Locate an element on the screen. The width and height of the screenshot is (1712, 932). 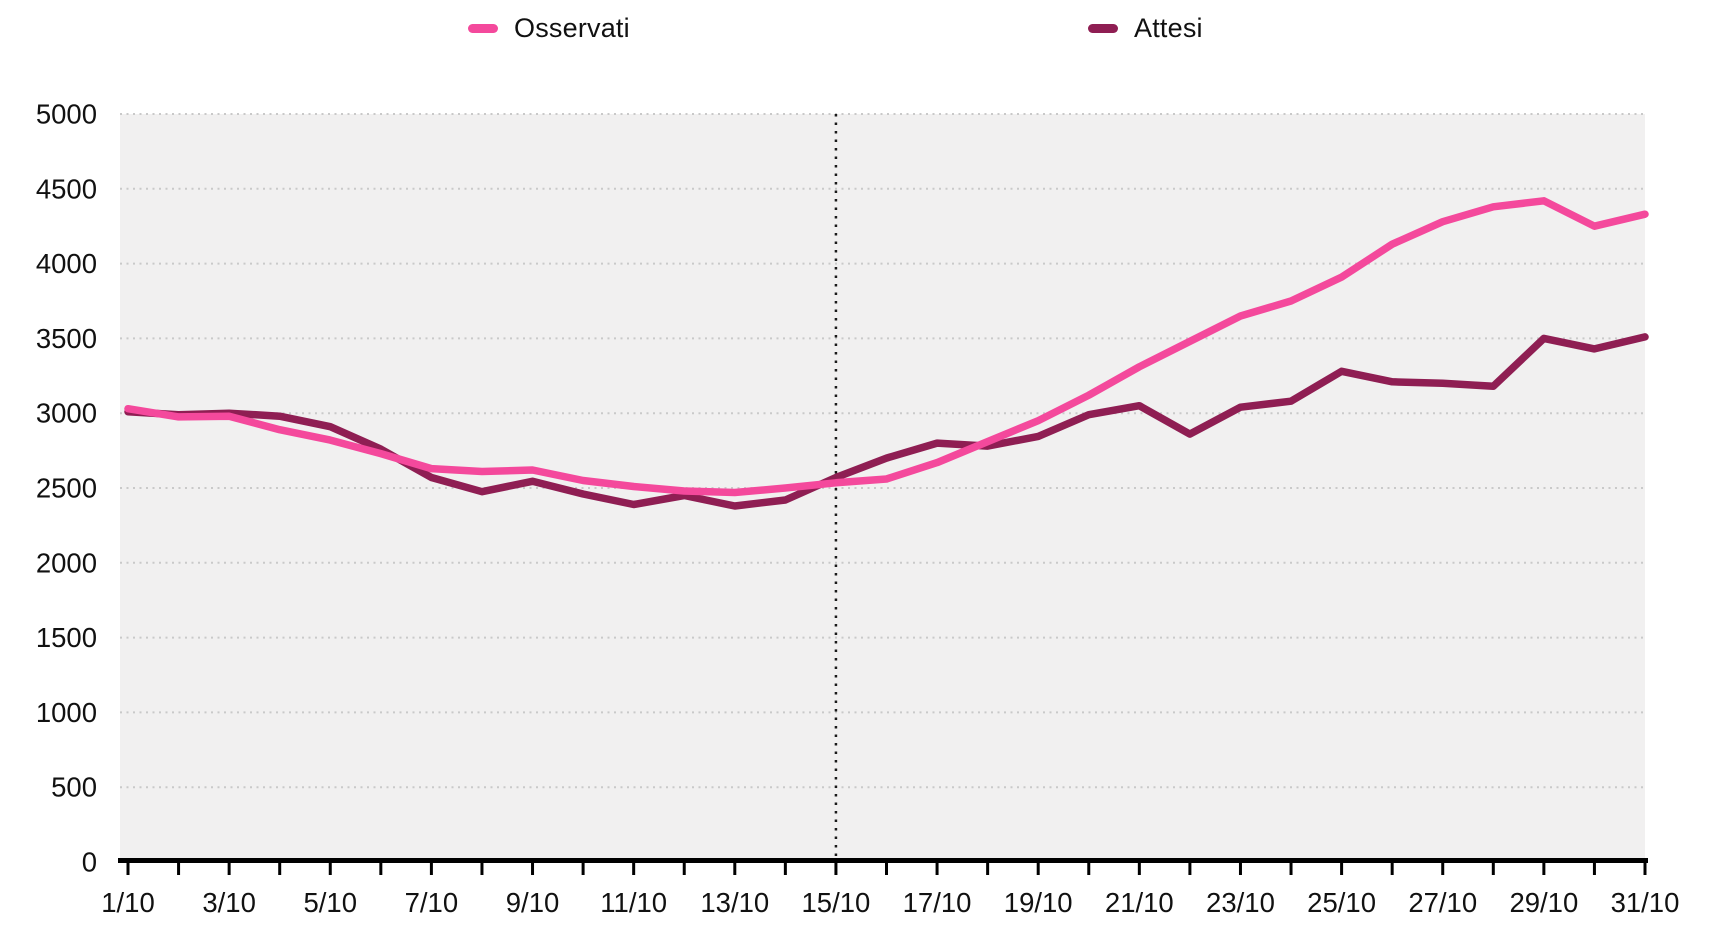
x-tick-label: 7/10 is located at coordinates (432, 902).